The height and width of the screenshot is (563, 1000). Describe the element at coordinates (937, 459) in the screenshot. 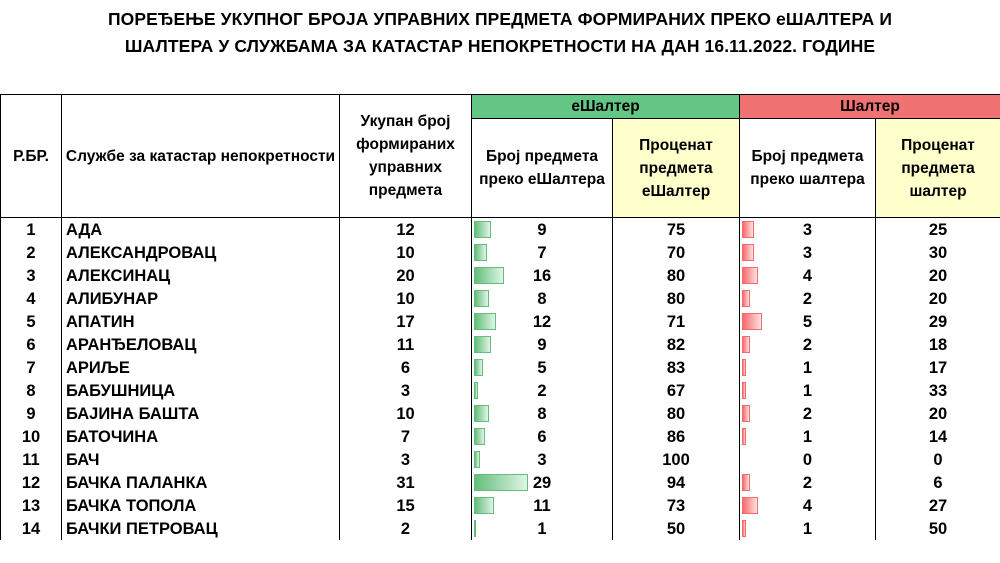

I see `shalter-percent: 0` at that location.